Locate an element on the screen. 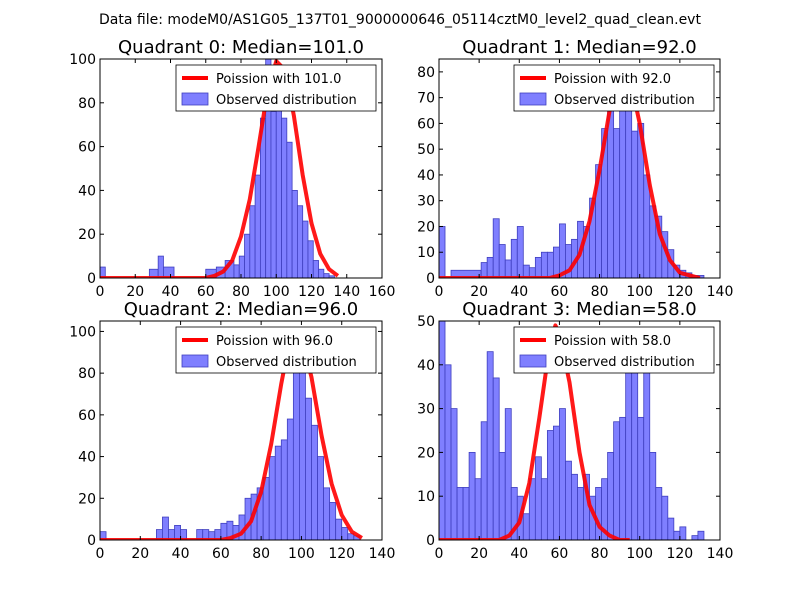 The image size is (800, 600). legend-label-poisson: Poission with 92.0 is located at coordinates (612, 79).